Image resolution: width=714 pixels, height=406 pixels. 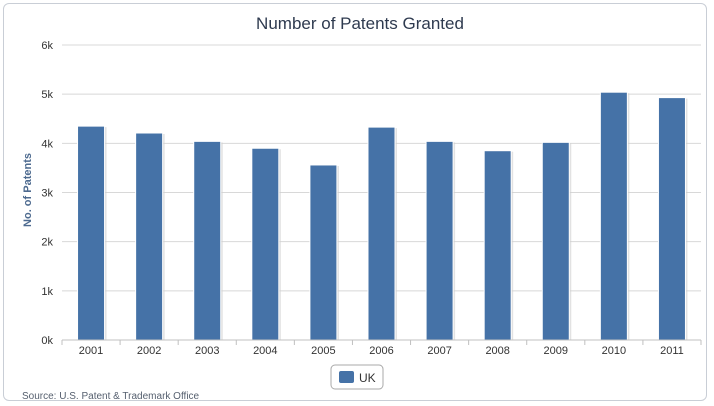 What do you see at coordinates (265, 244) in the screenshot?
I see `bar-2004` at bounding box center [265, 244].